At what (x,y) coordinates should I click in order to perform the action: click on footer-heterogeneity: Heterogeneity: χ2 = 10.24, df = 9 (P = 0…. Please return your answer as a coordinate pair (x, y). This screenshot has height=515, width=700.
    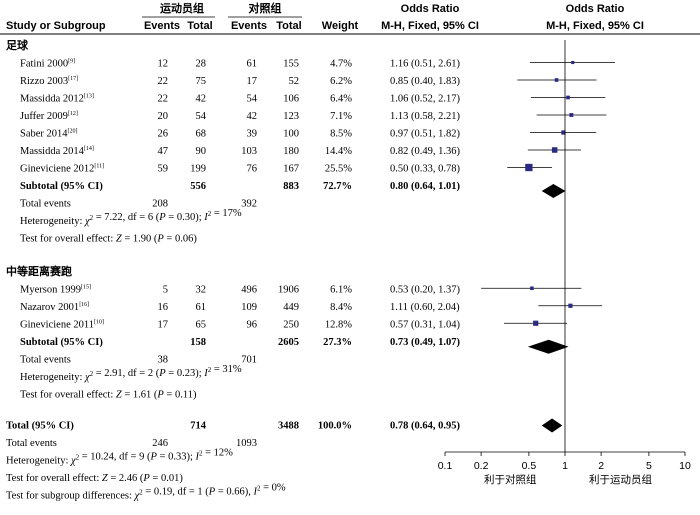
    Looking at the image, I should click on (119, 457).